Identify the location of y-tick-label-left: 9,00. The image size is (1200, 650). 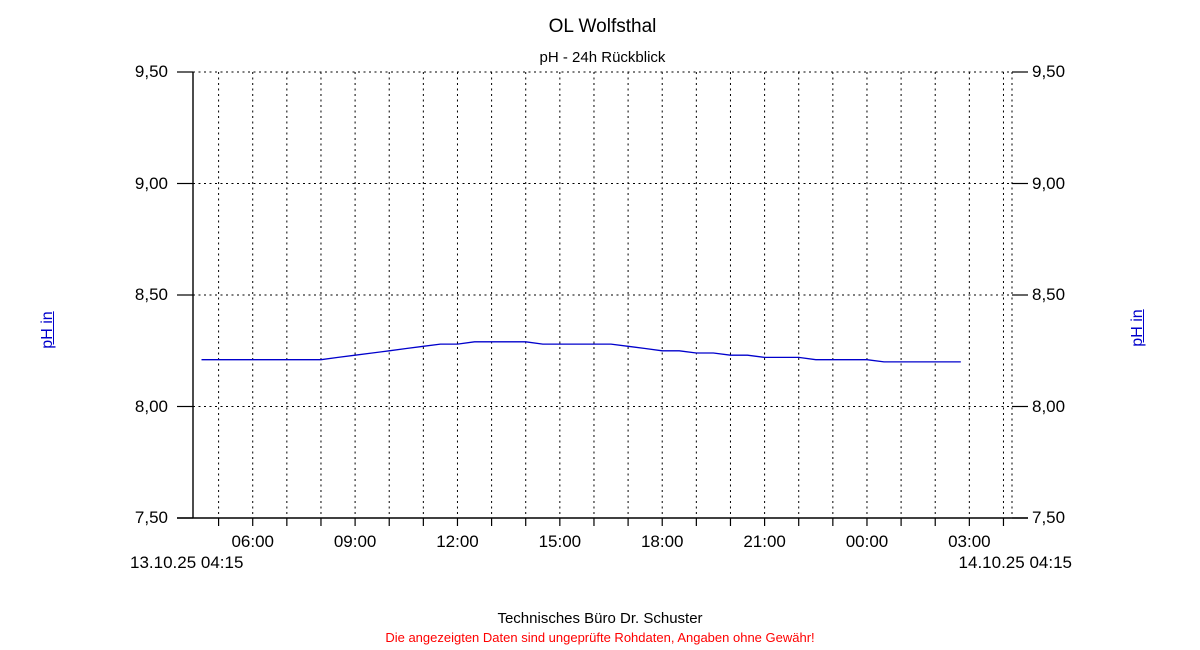
(151, 183).